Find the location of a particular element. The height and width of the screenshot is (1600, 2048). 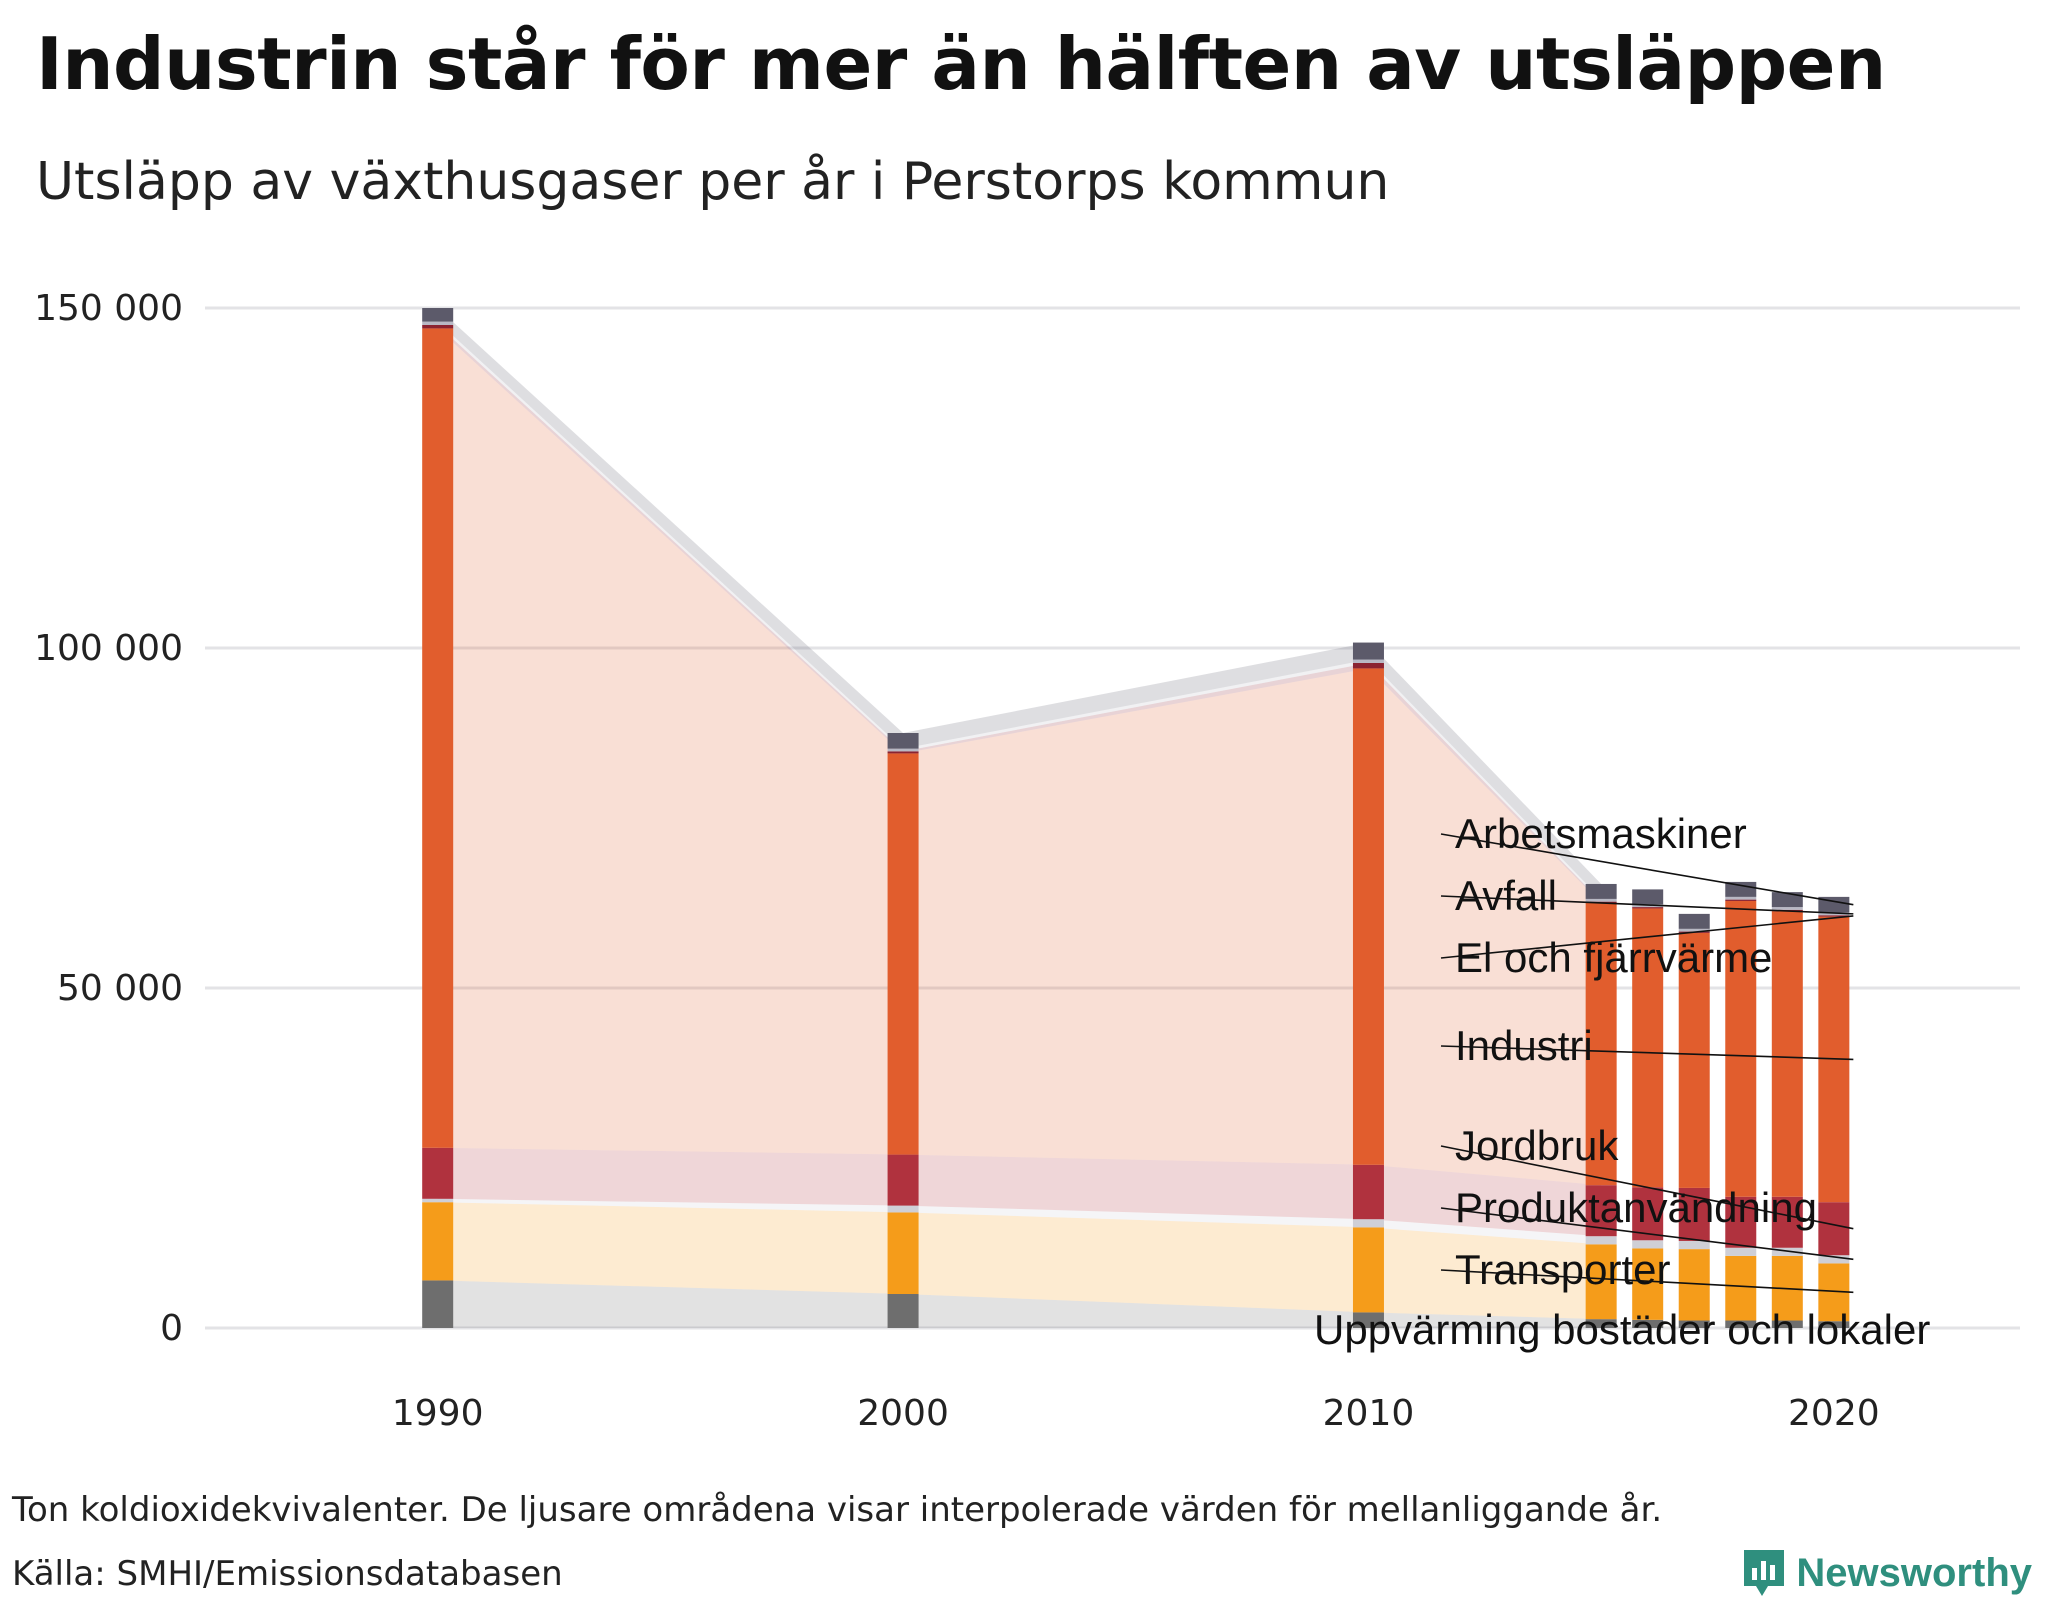

bar-el-1990 is located at coordinates (438, 327).